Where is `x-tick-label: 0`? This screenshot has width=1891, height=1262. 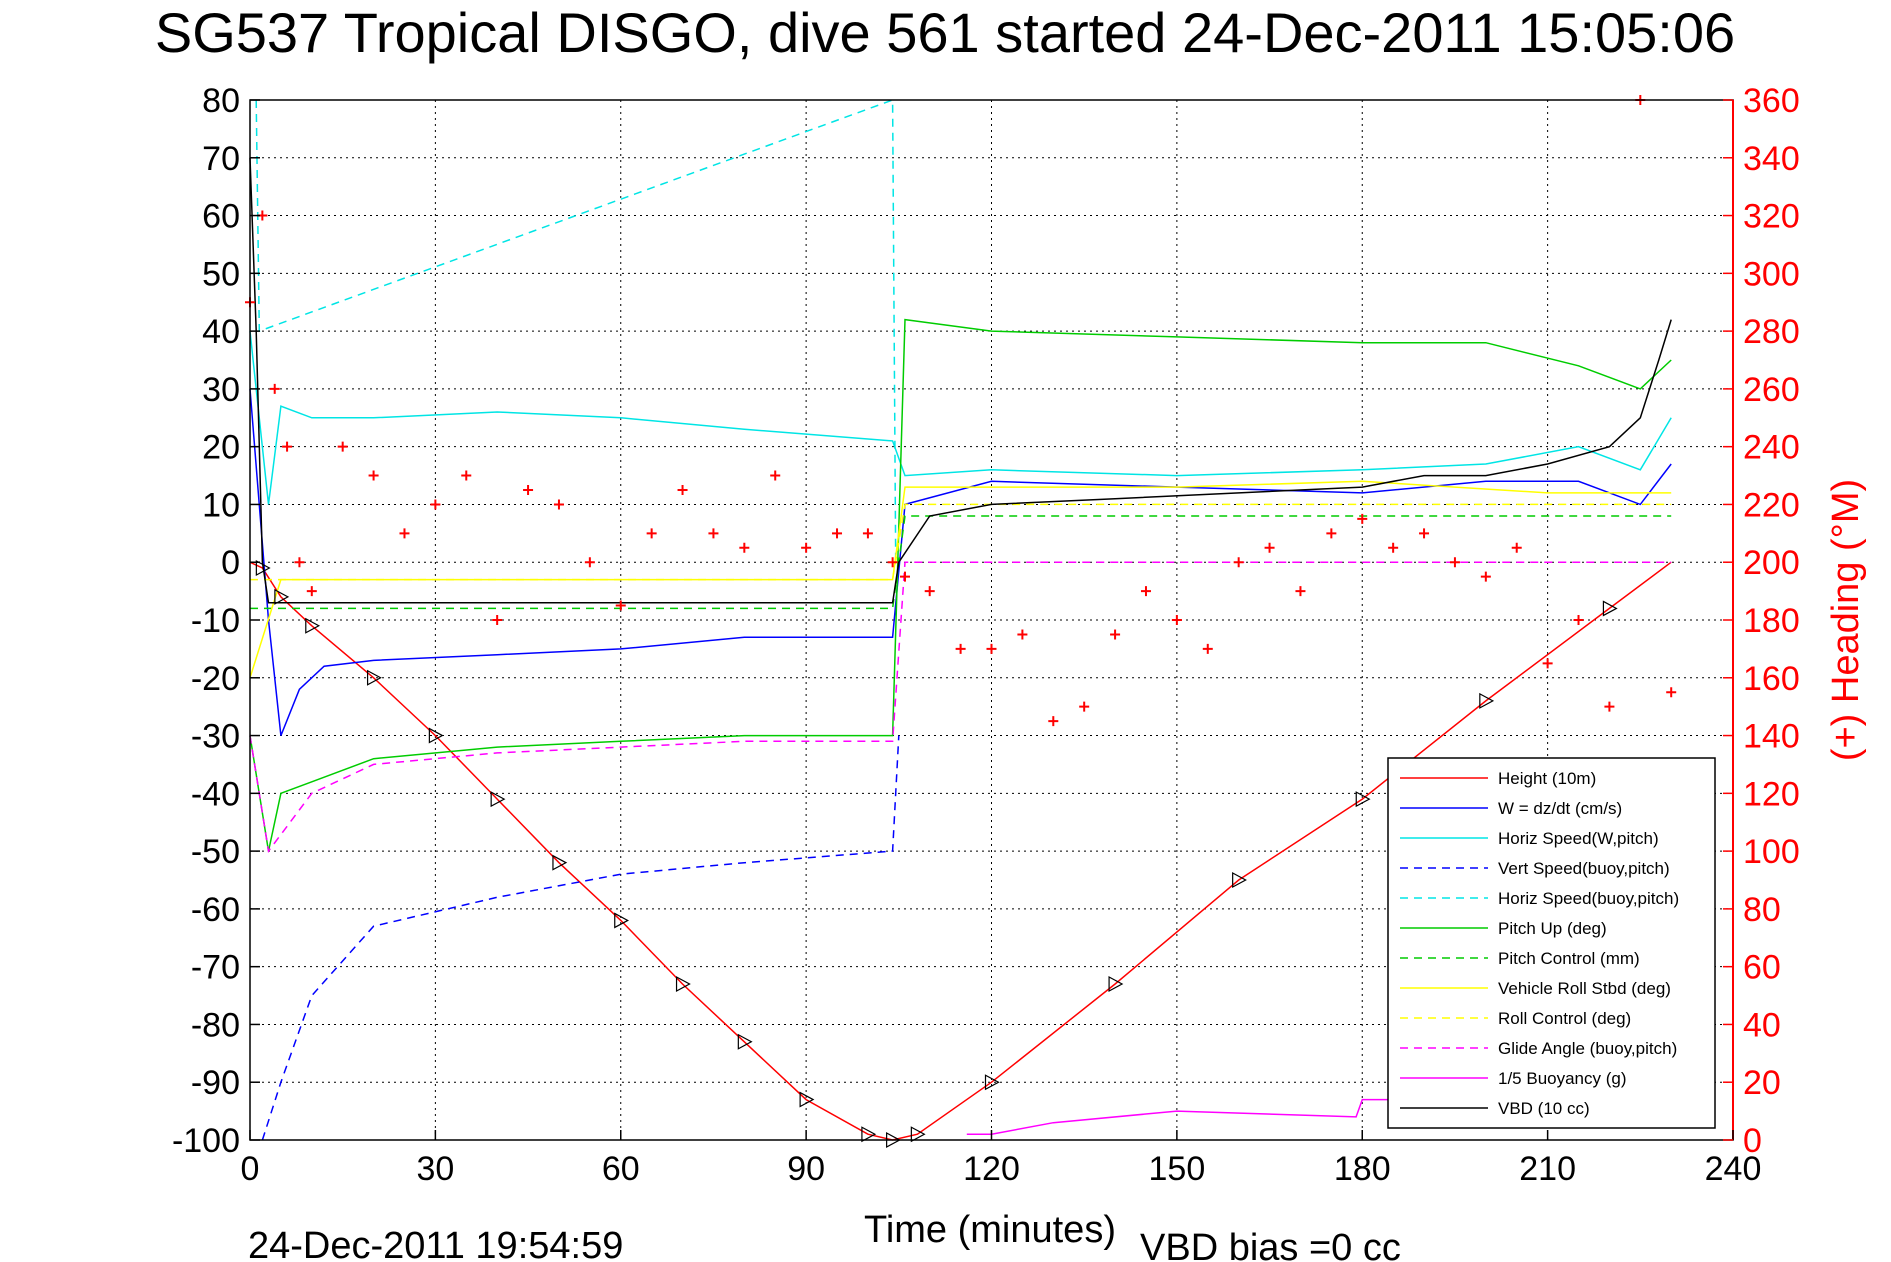
x-tick-label: 0 is located at coordinates (250, 1169).